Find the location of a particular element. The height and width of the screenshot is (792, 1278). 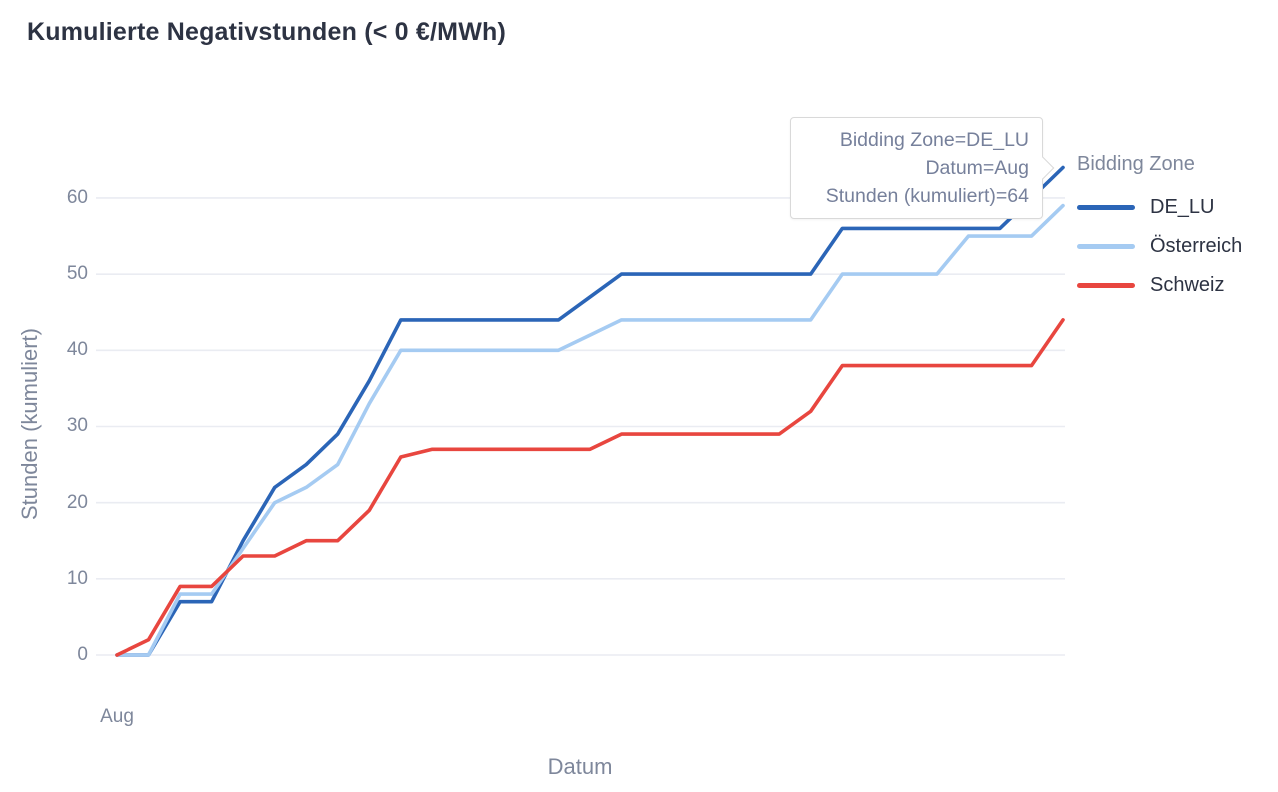

tooltip-line: Stunden (kumuliert)=64 is located at coordinates (927, 196).